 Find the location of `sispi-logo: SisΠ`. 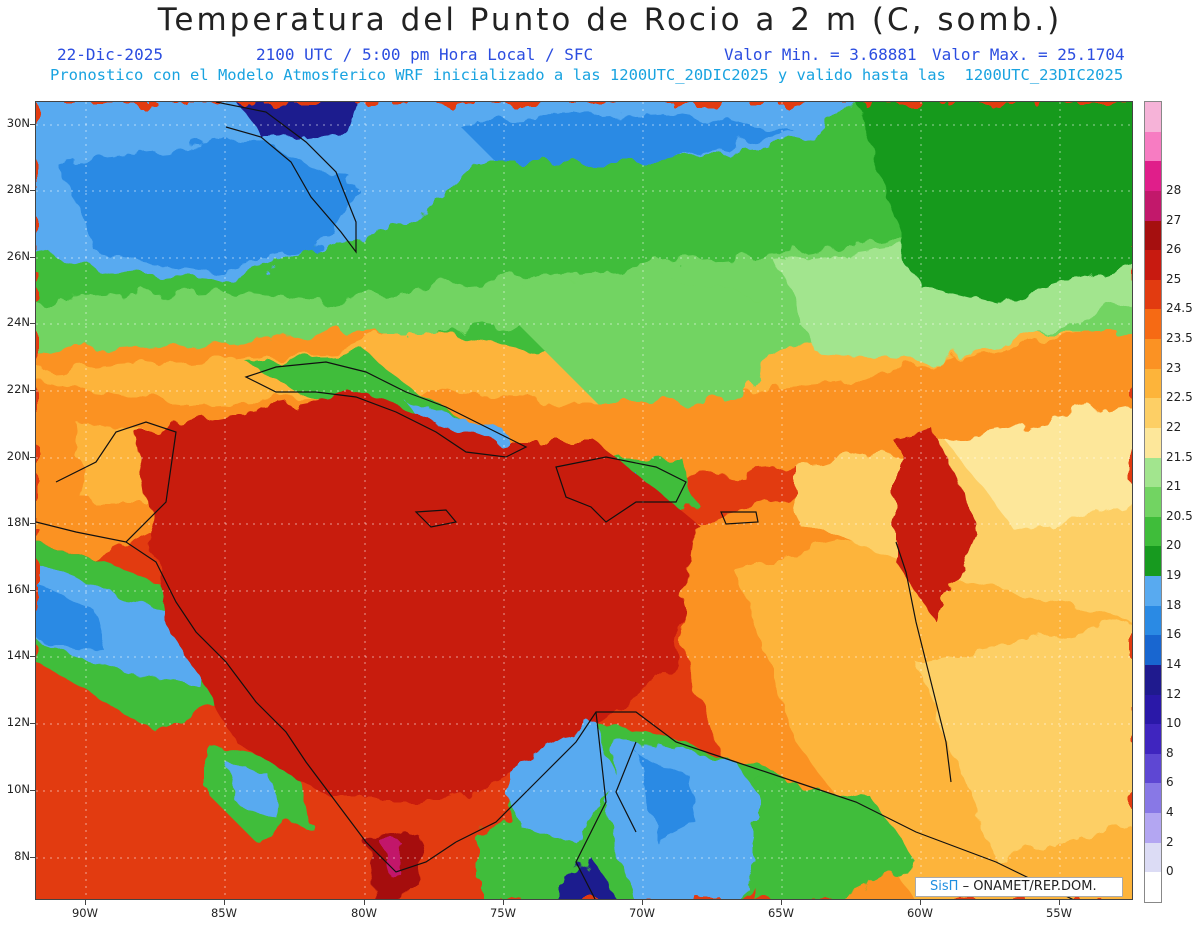

sispi-logo: SisΠ is located at coordinates (944, 886).